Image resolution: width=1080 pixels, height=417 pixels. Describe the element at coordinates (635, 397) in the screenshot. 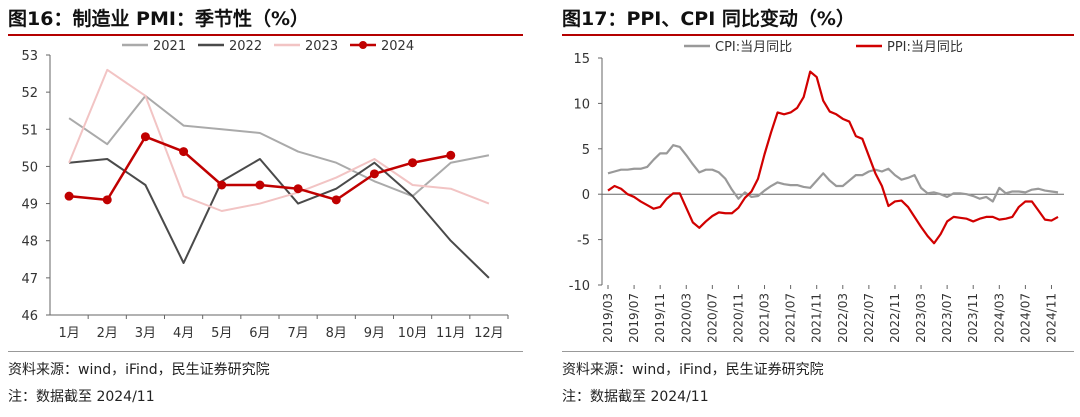

I see `right-date-note: 注：数据截至 2024/11` at that location.